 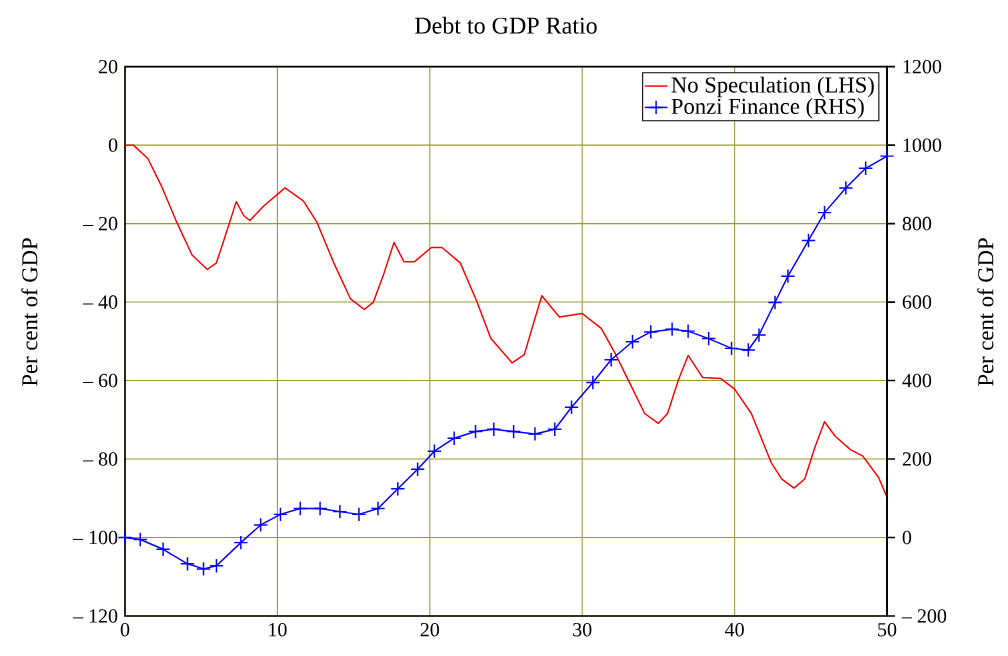 I want to click on y-tick-label: – 60, so click(x=100, y=380).